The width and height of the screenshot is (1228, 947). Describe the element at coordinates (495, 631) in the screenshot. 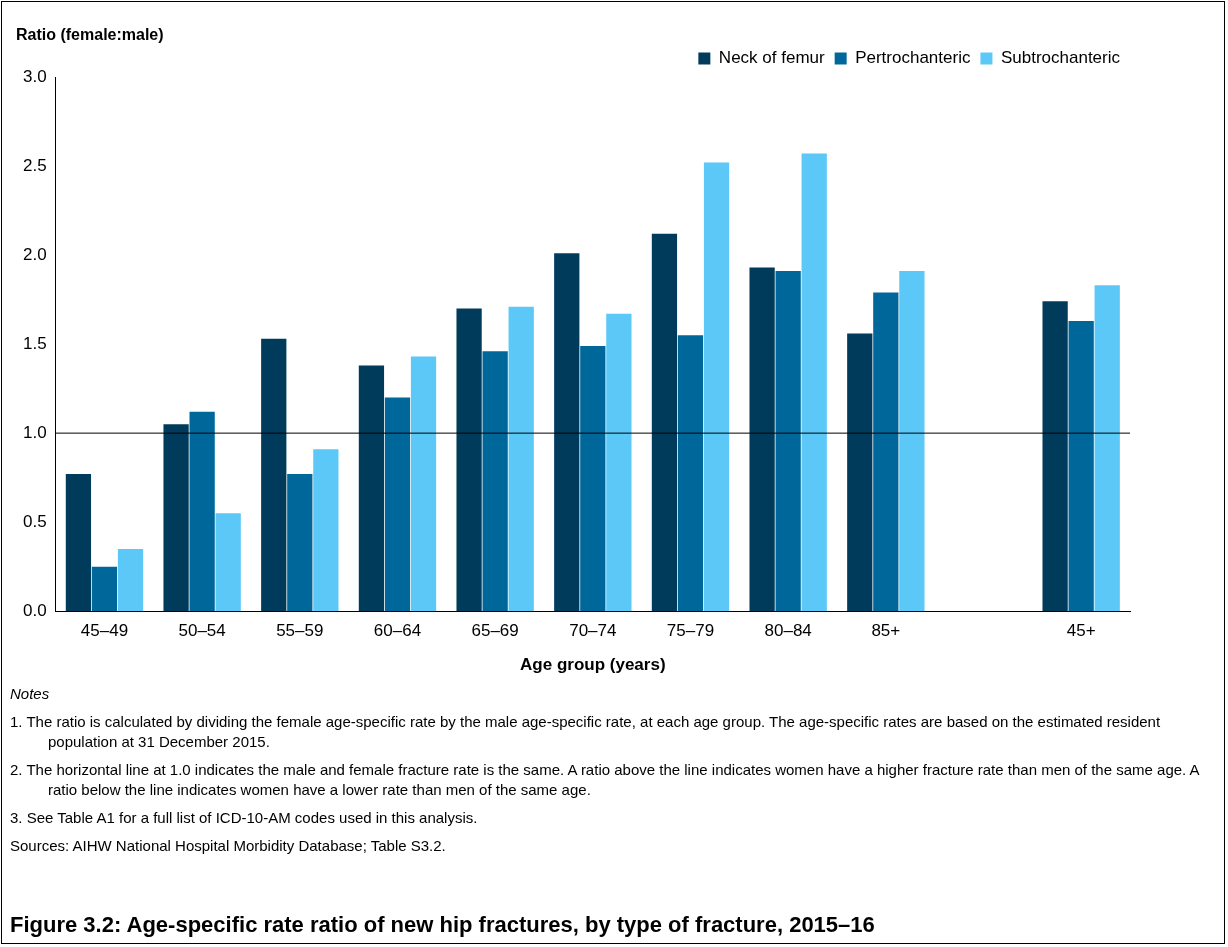

I see `x-tick-label: 65–69` at that location.